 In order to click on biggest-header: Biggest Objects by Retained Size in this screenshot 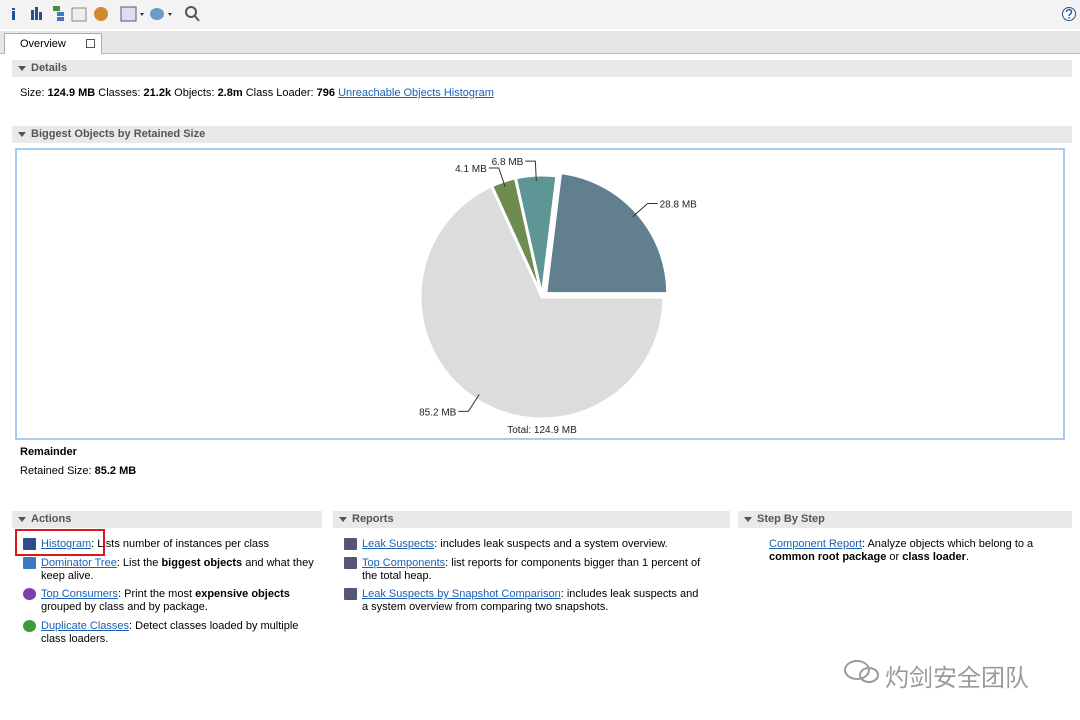, I will do `click(542, 134)`.